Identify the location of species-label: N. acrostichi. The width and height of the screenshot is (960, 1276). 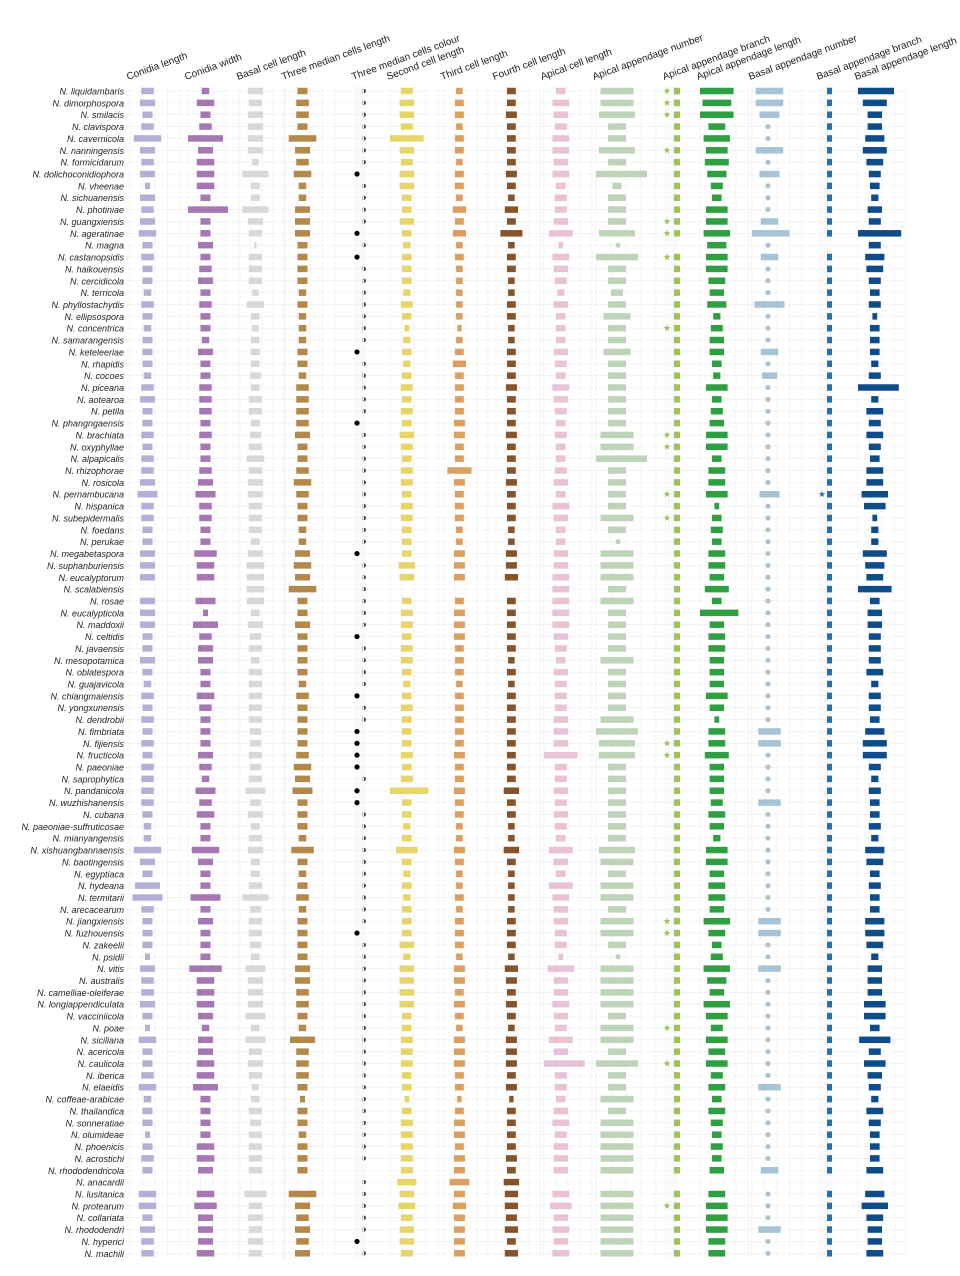
(99, 1159).